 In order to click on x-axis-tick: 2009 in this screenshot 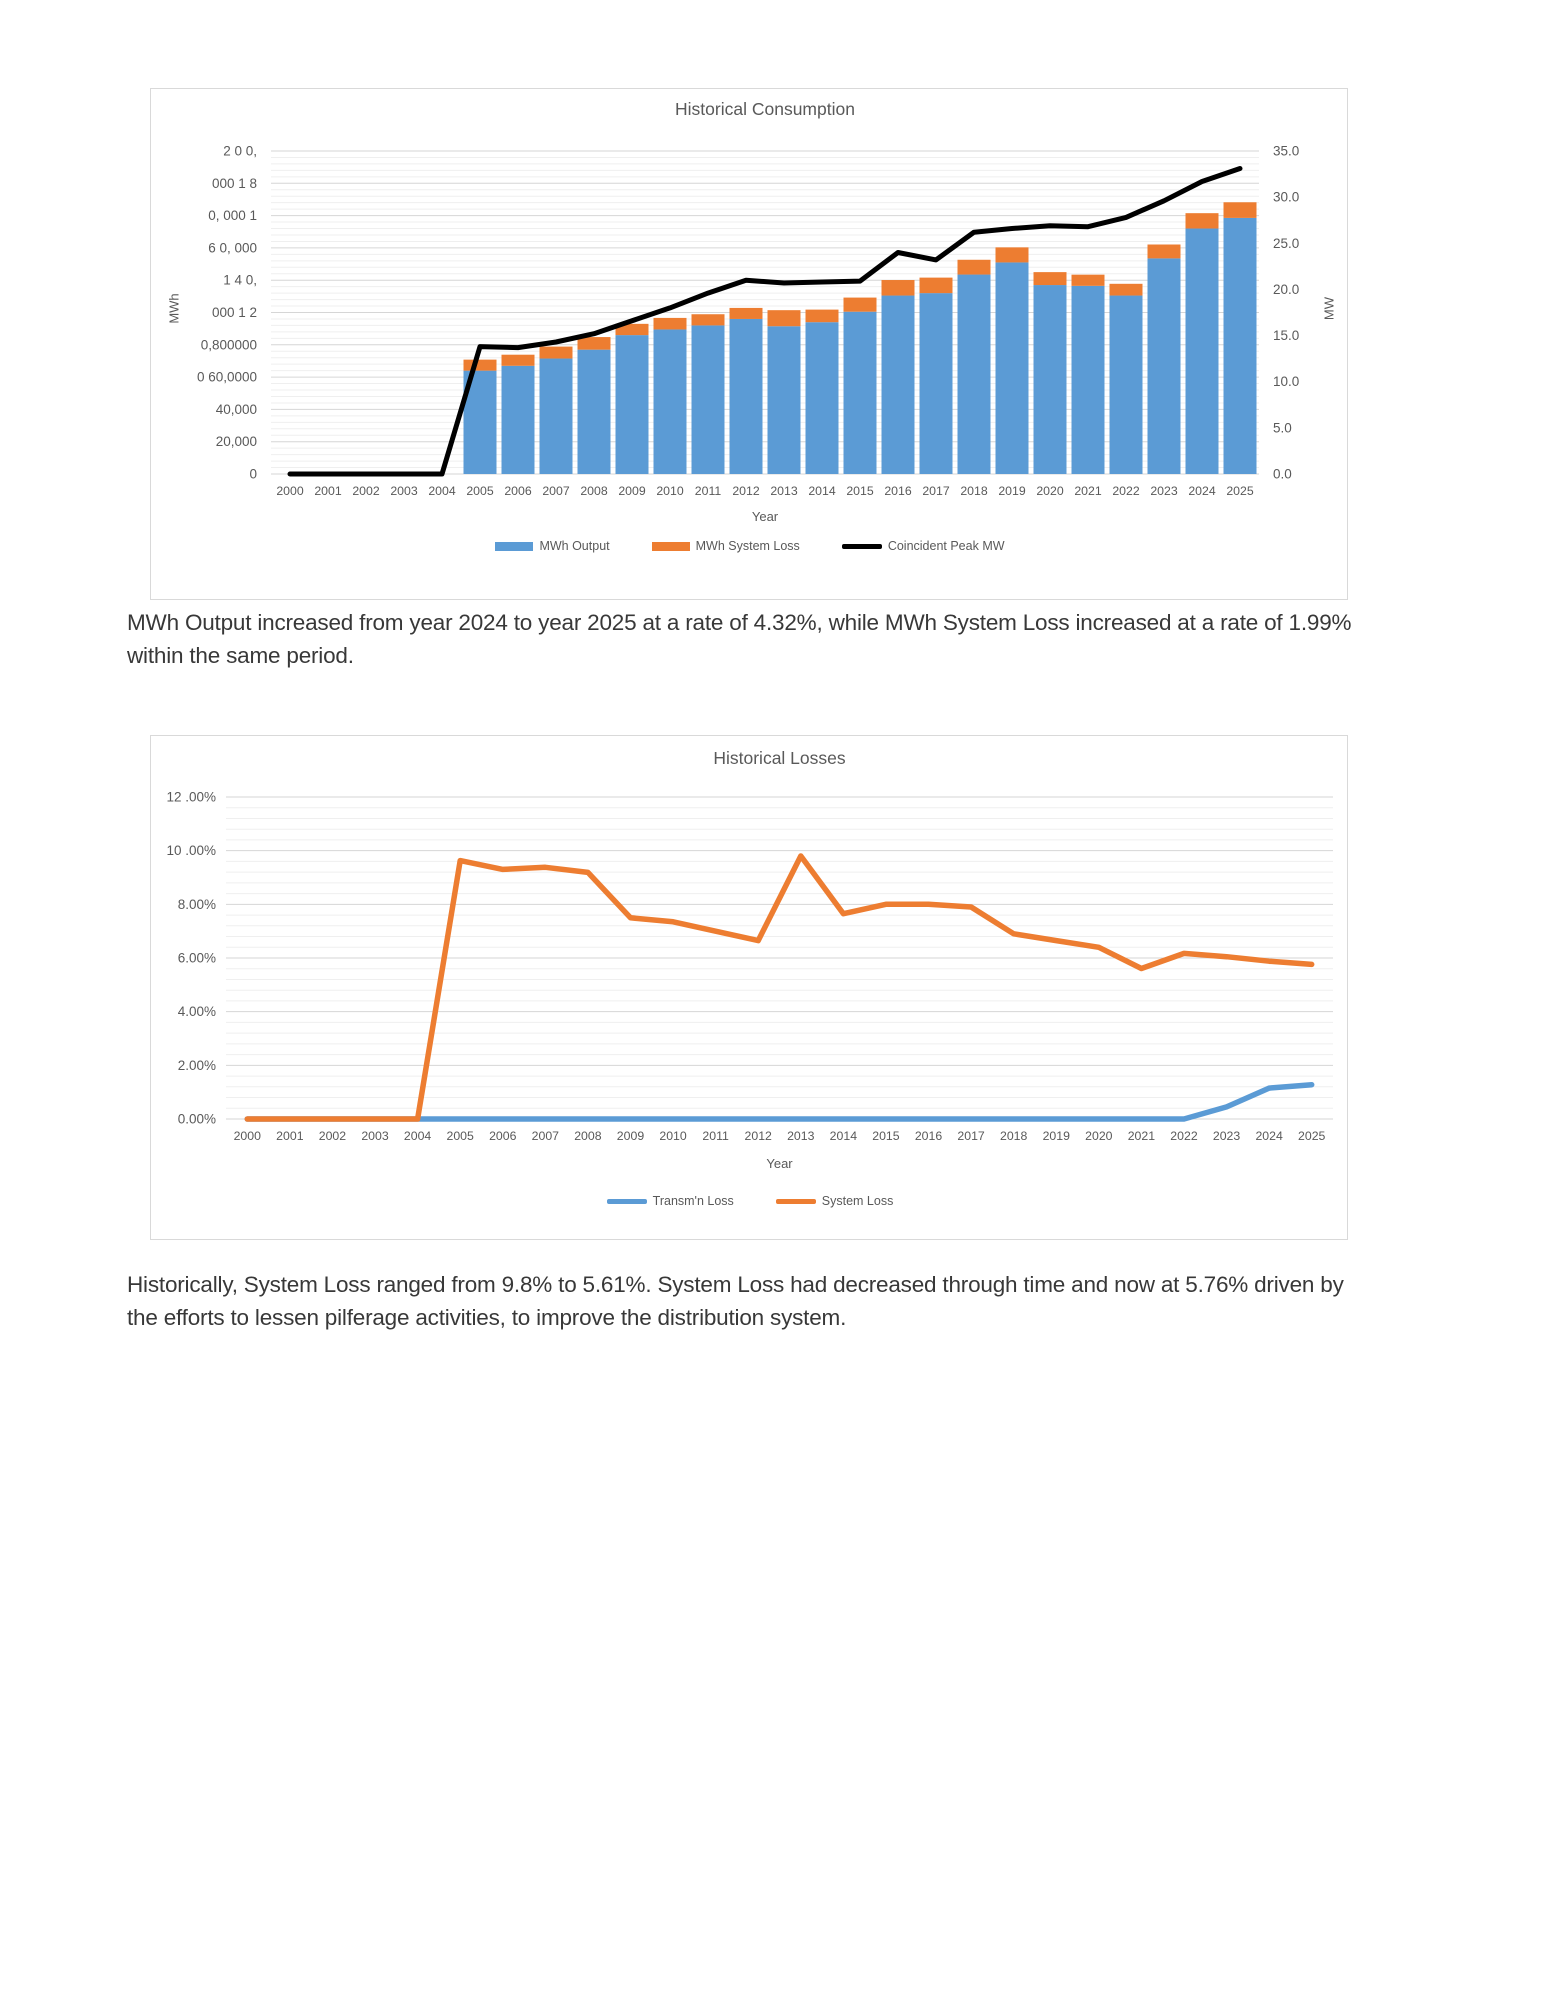, I will do `click(631, 1136)`.